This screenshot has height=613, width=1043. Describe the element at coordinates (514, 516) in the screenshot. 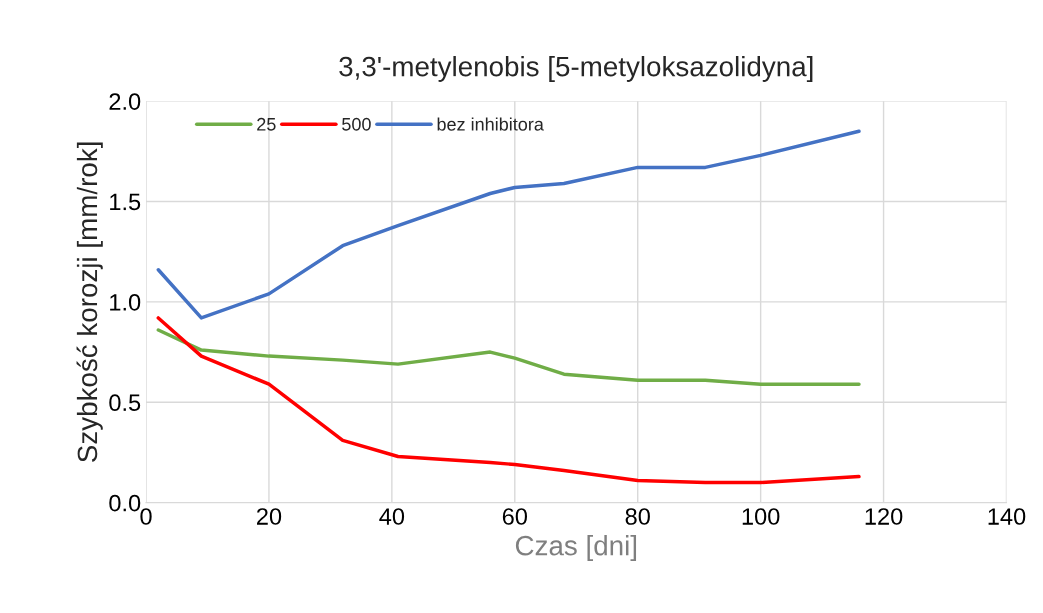

I see `x-tick-label: 60` at that location.